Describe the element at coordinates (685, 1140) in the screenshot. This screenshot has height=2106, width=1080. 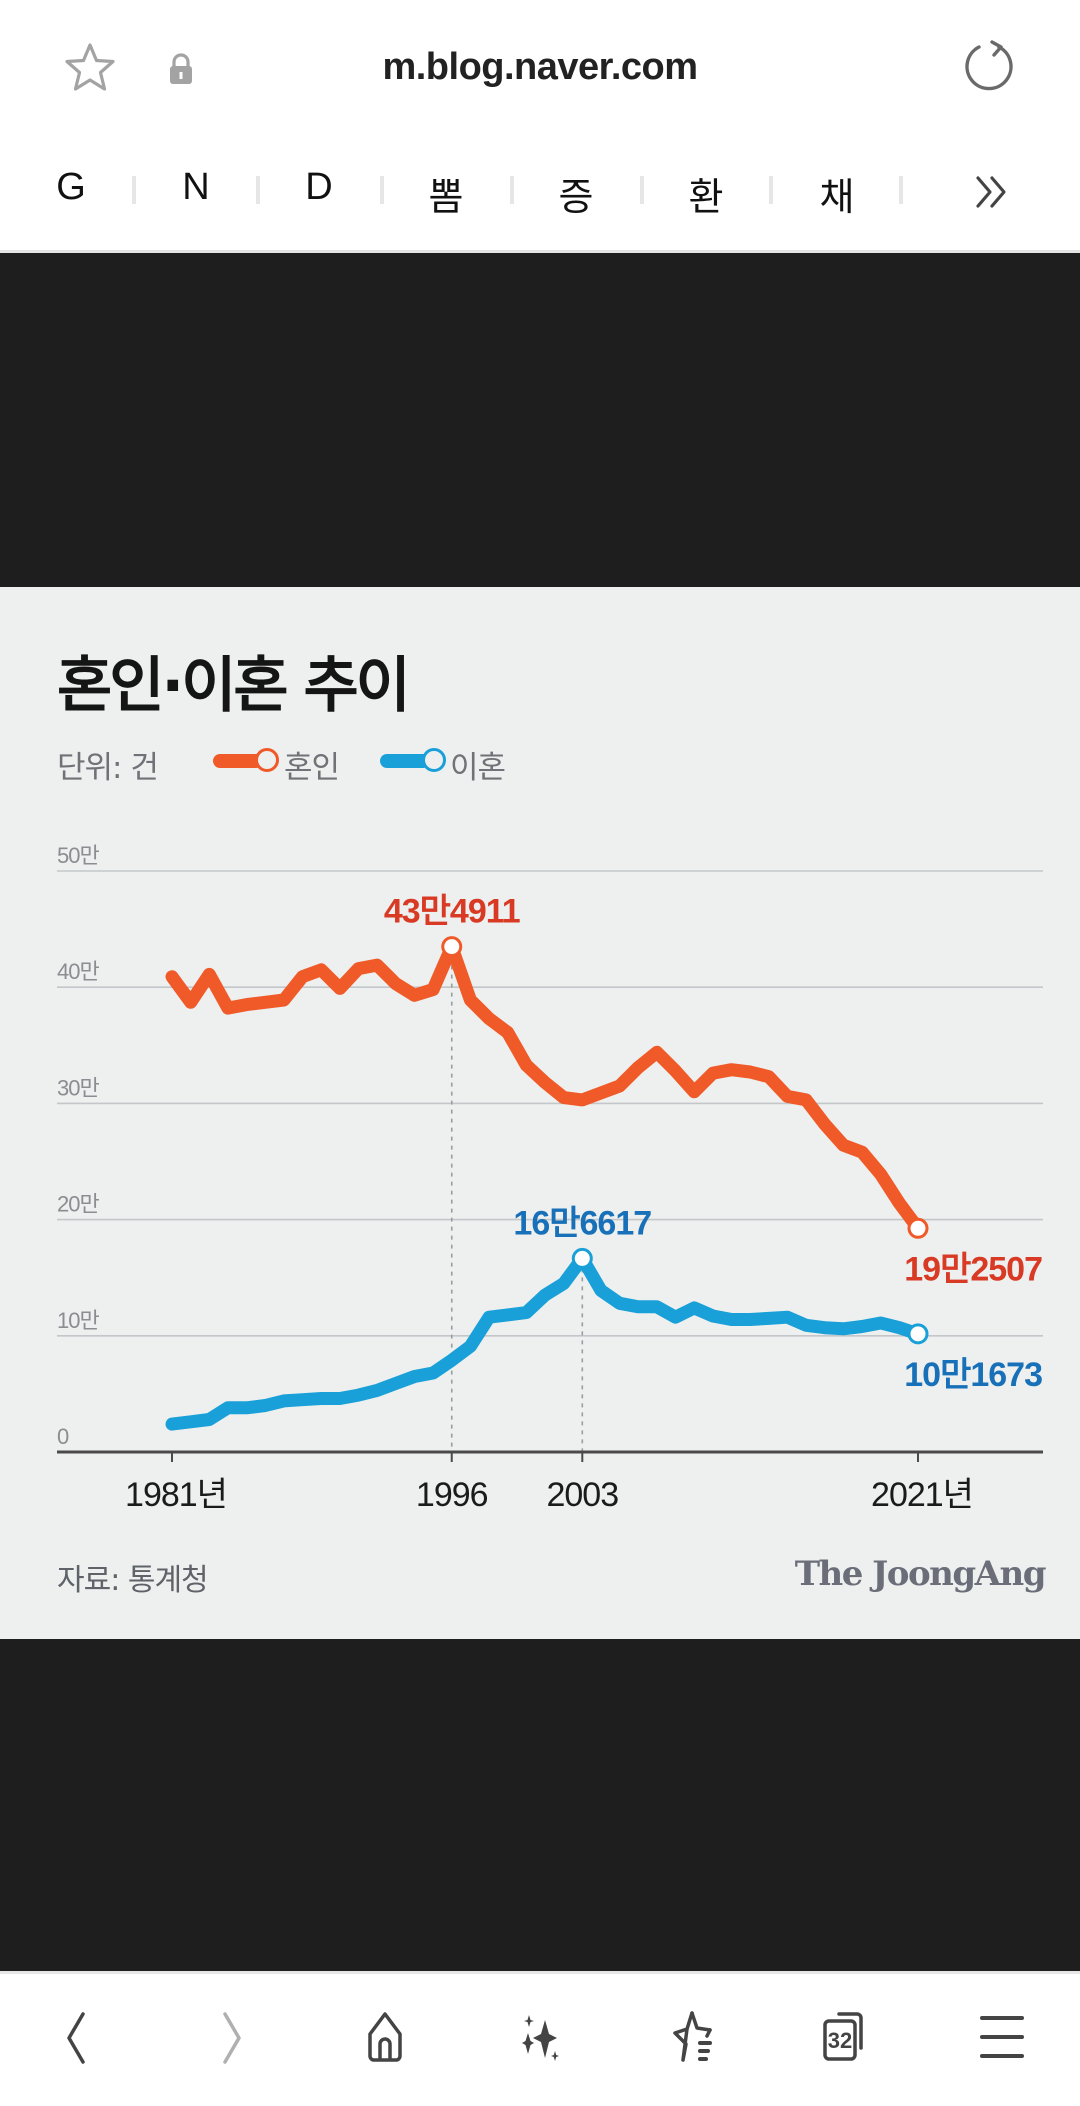
I see `marker-layer` at that location.